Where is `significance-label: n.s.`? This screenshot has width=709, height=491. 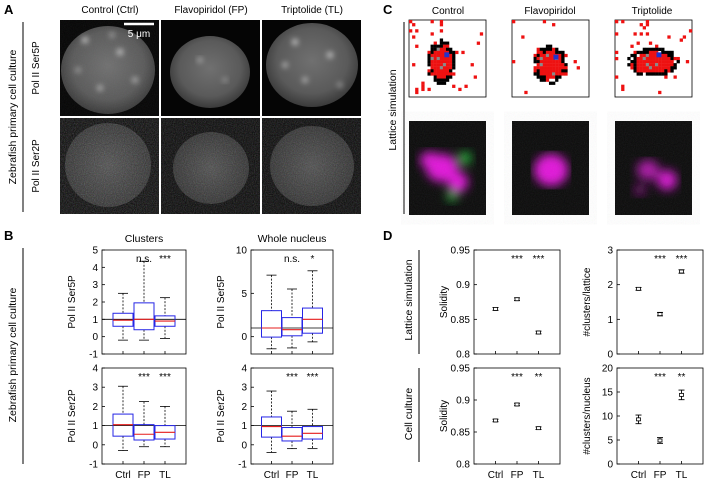
significance-label: n.s. is located at coordinates (292, 259).